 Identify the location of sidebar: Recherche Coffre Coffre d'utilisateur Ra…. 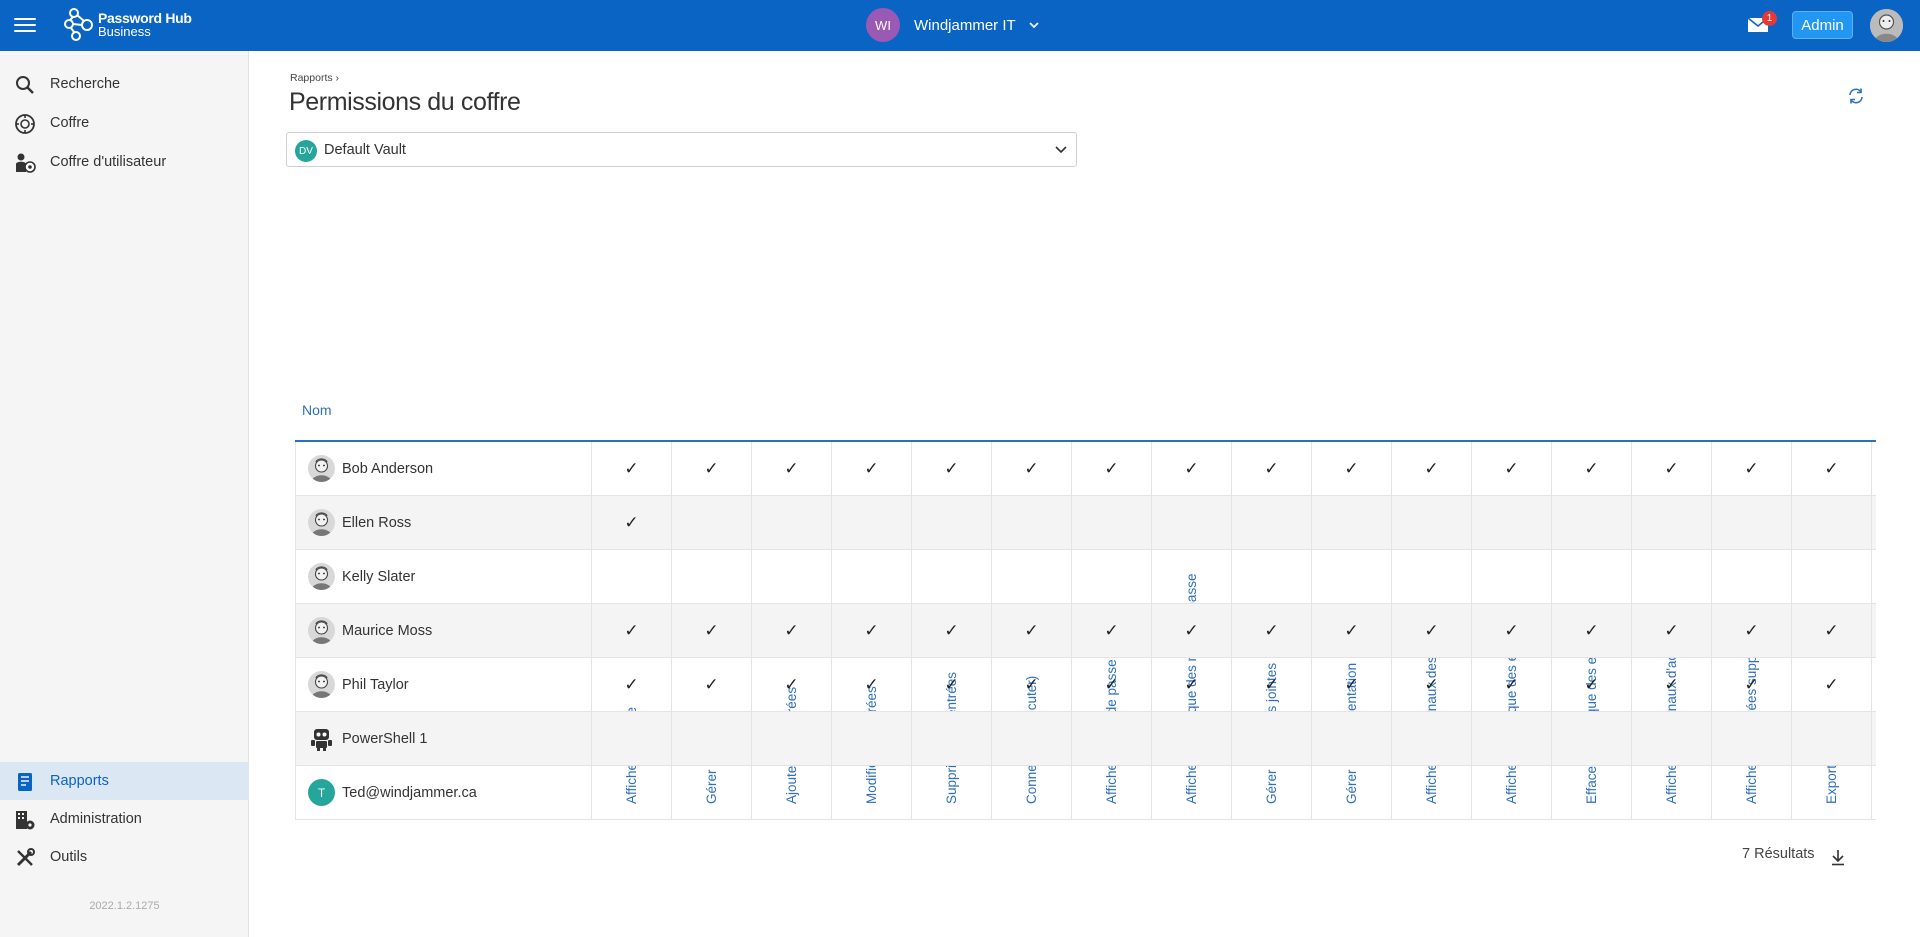
(124, 494).